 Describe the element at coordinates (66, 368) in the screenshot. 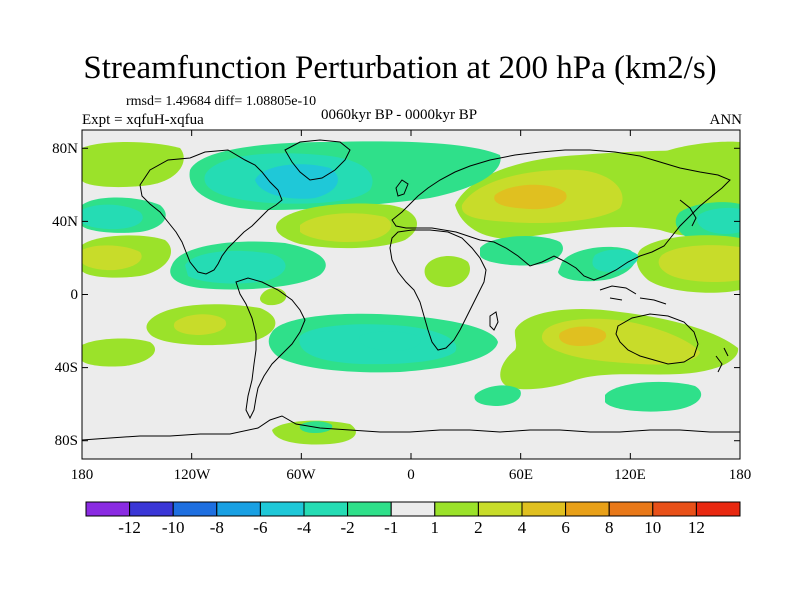

I see `lat-label-40s: 40S` at that location.